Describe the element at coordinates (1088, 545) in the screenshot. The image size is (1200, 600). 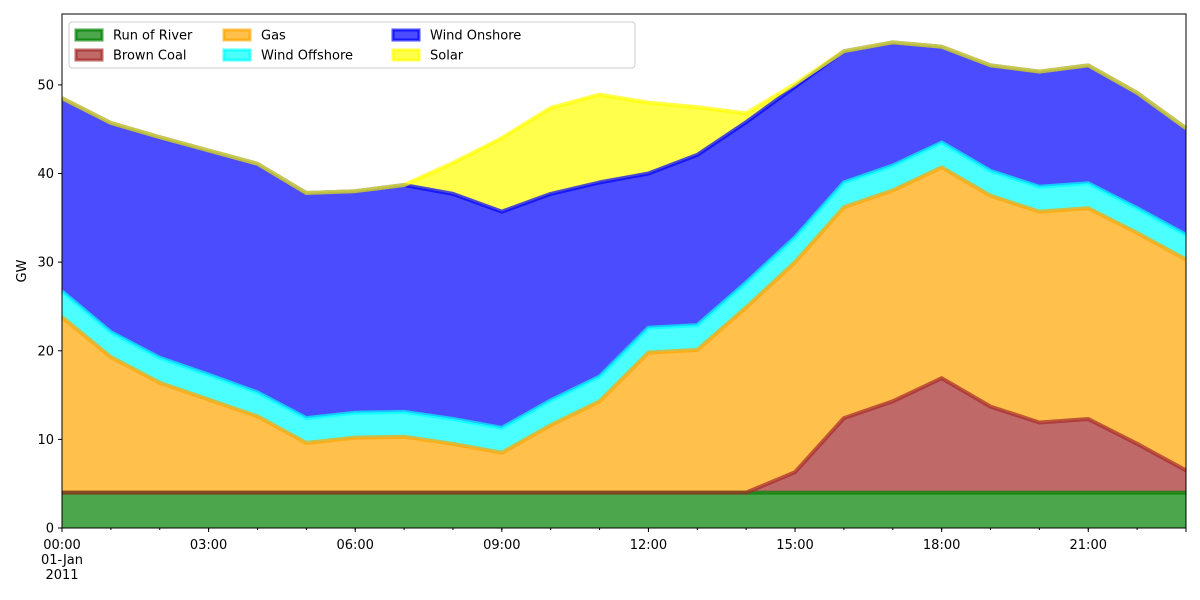
I see `x-tick-label: 21:00` at that location.